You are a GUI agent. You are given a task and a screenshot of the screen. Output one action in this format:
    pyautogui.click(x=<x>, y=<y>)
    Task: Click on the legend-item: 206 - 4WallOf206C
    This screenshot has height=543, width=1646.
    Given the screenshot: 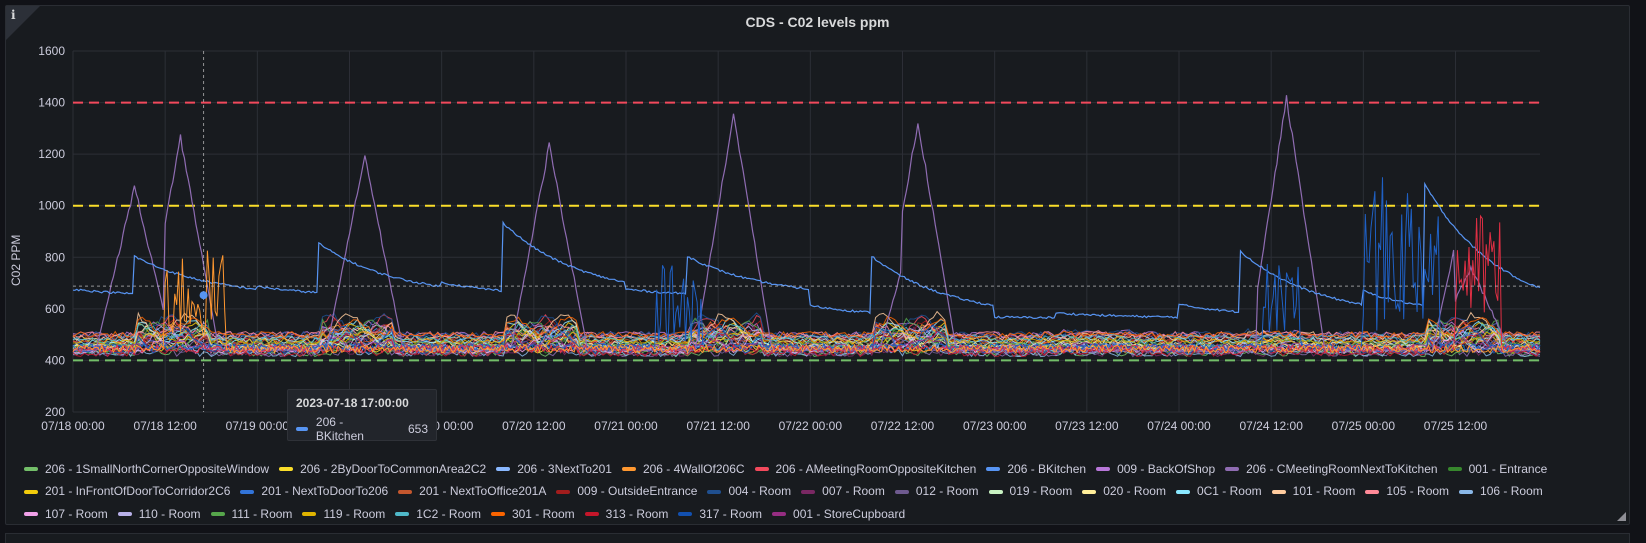 What is the action you would take?
    pyautogui.click(x=683, y=469)
    